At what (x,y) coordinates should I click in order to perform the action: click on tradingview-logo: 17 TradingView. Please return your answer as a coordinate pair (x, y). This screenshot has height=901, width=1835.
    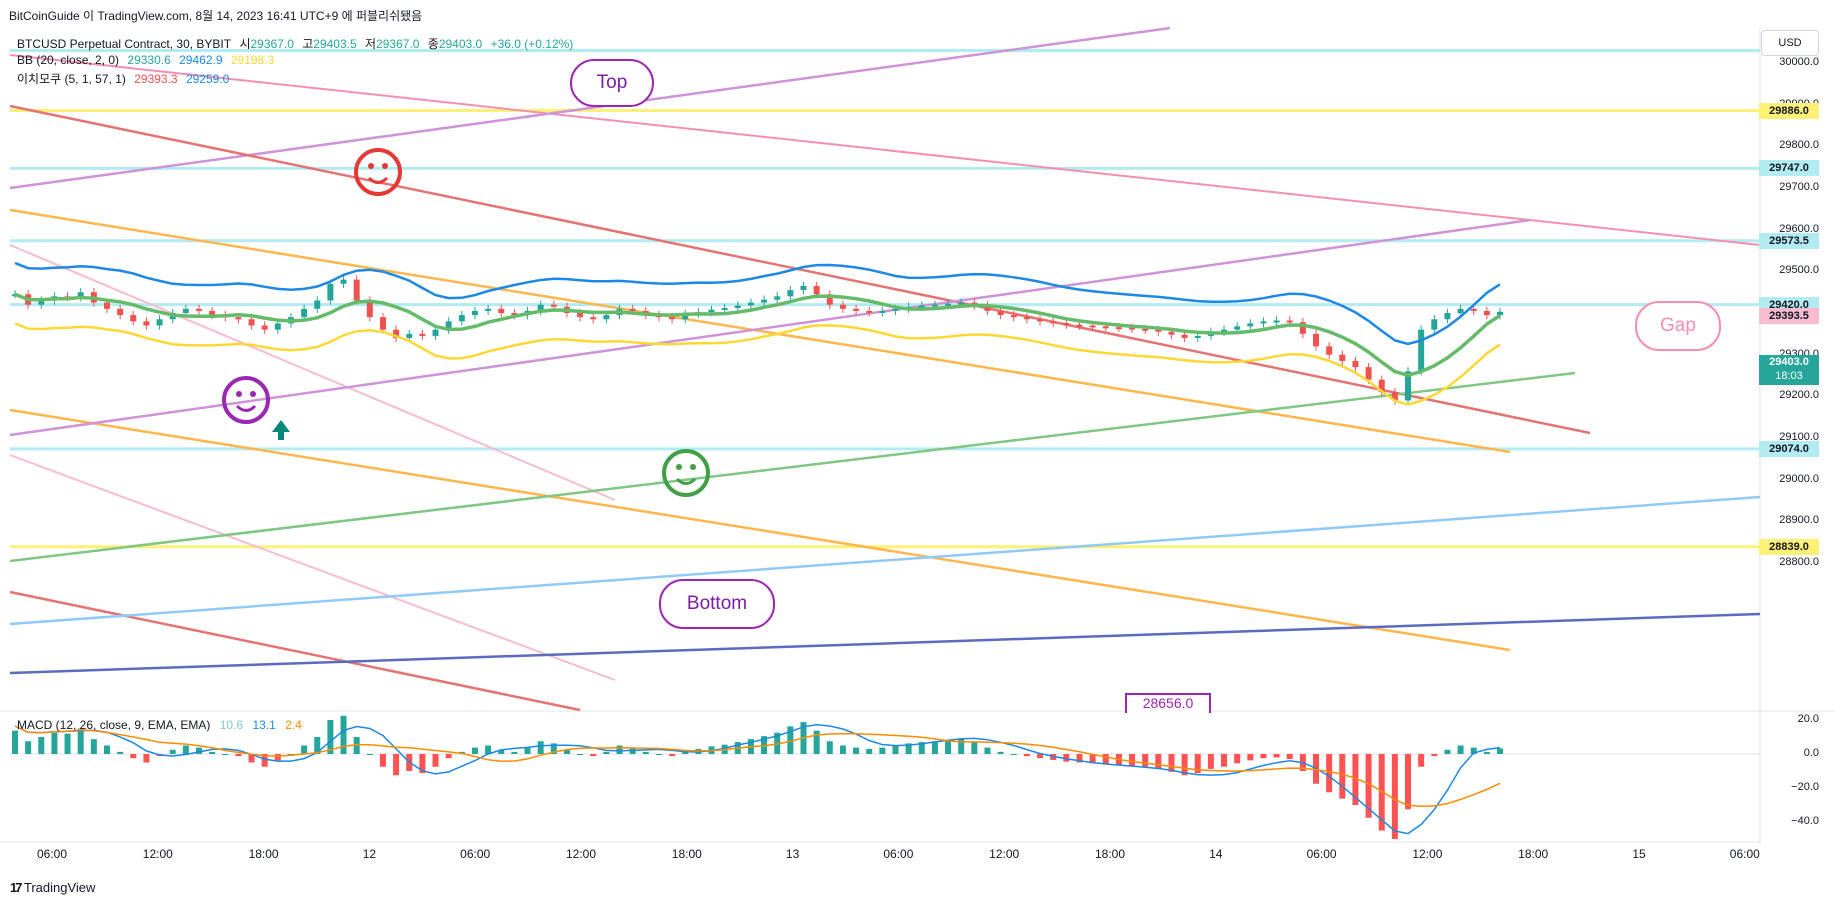
    Looking at the image, I should click on (52, 887).